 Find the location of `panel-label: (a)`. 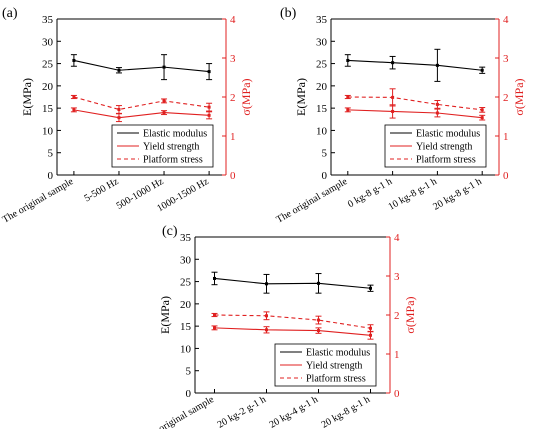

panel-label: (a) is located at coordinates (10, 13).